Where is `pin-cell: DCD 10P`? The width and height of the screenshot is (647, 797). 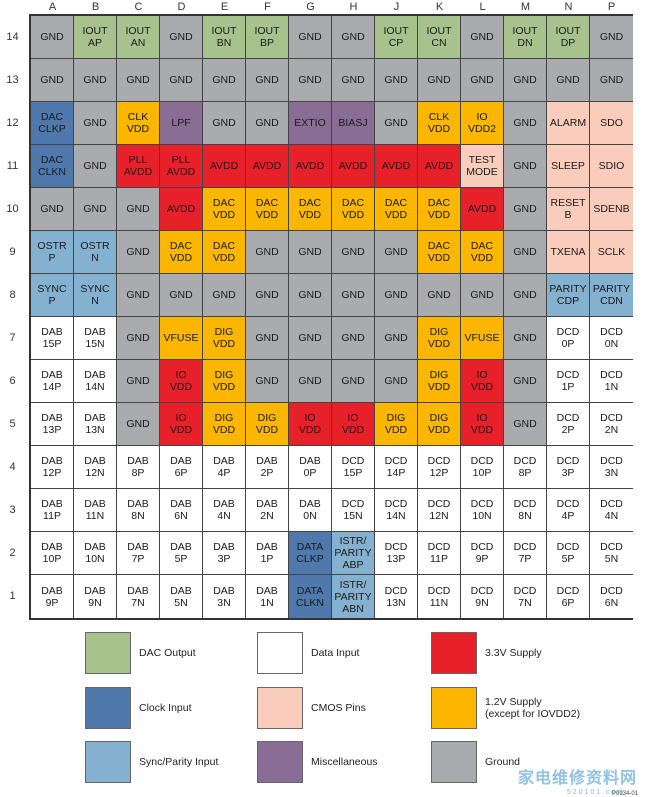
pin-cell: DCD 10P is located at coordinates (482, 467).